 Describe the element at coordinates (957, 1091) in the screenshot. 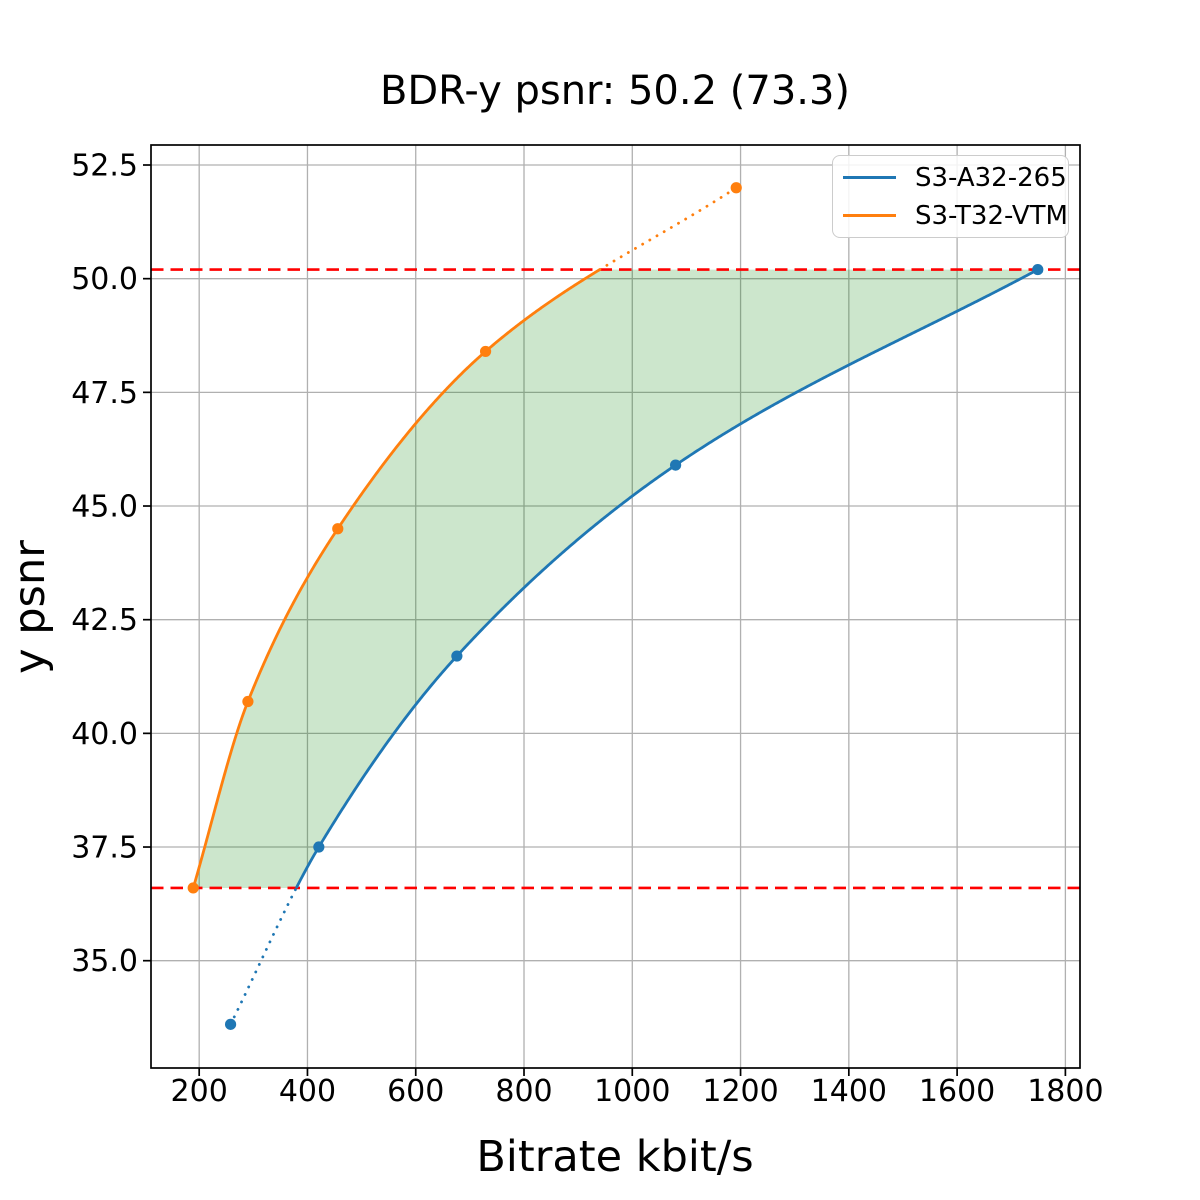

I see `x-tick-label: 1600` at that location.